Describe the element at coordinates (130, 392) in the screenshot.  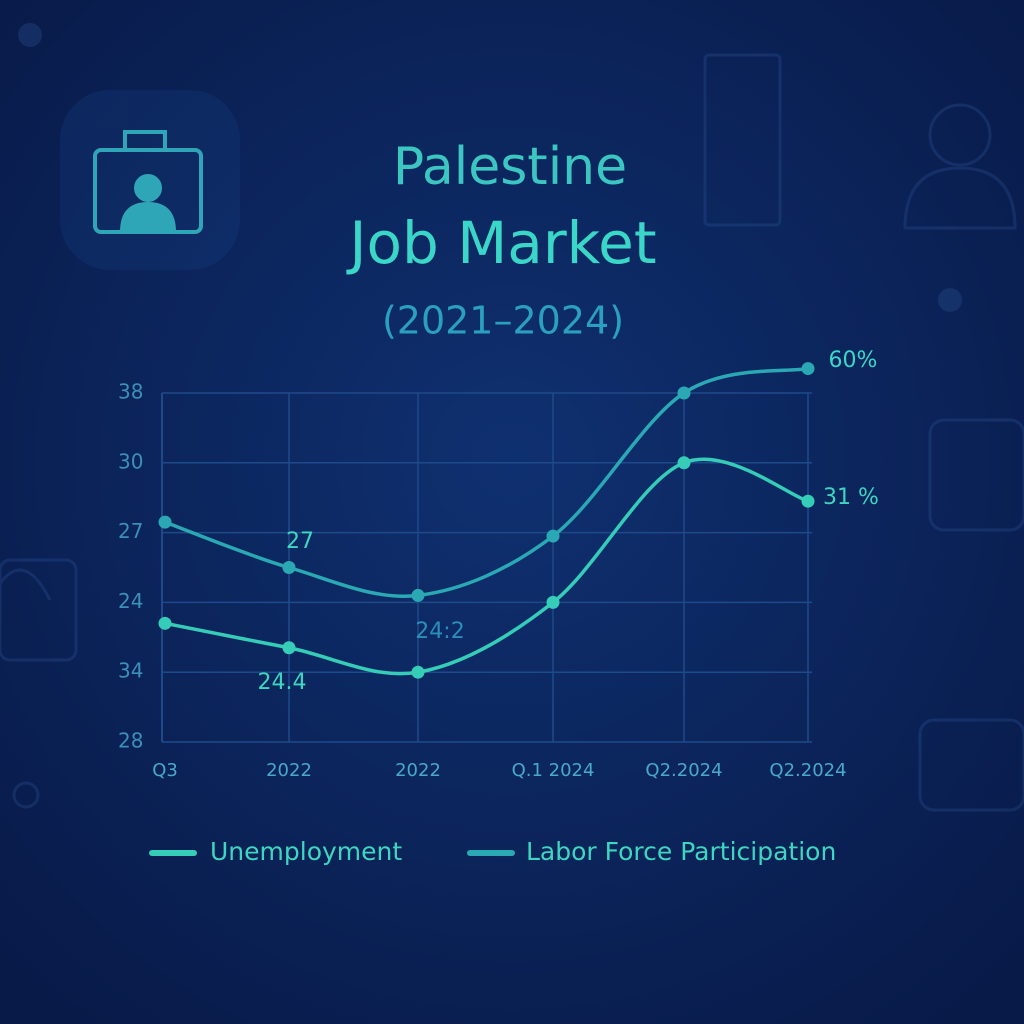
I see `y-tick-label: 38` at that location.